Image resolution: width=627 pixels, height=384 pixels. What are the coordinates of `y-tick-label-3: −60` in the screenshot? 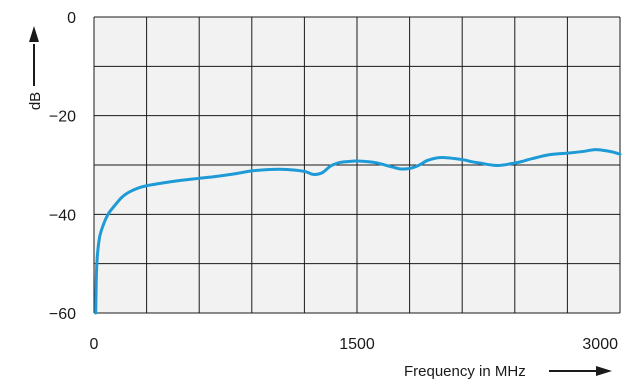 It's located at (62, 314).